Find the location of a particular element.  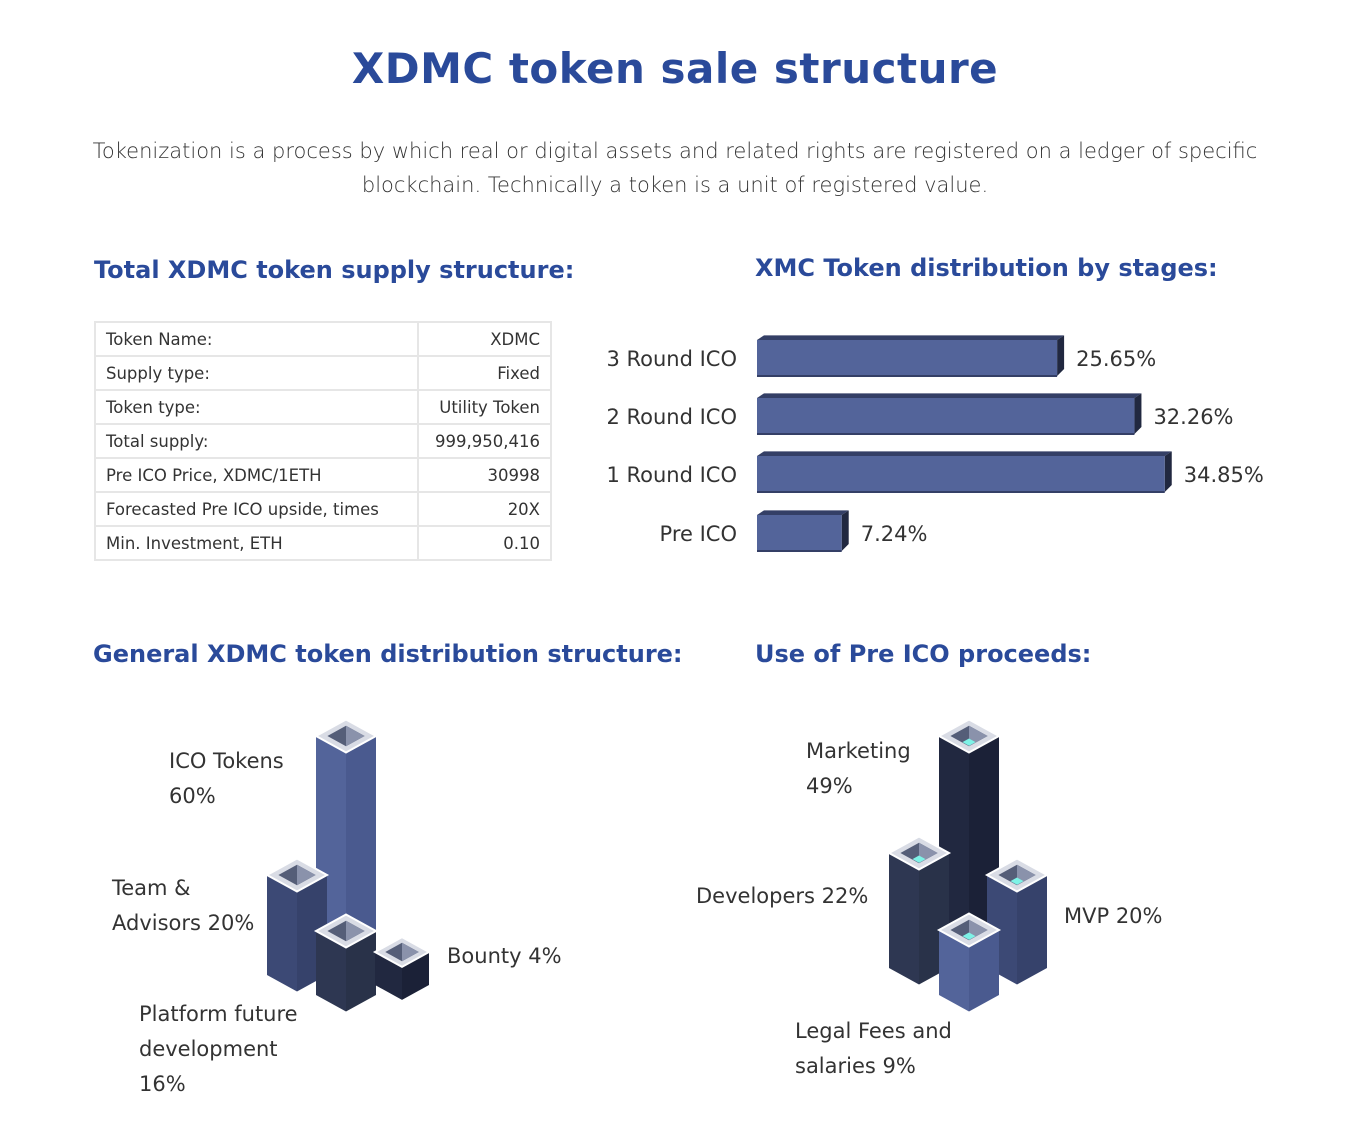

stage-value-label: 25.65% is located at coordinates (1116, 359).